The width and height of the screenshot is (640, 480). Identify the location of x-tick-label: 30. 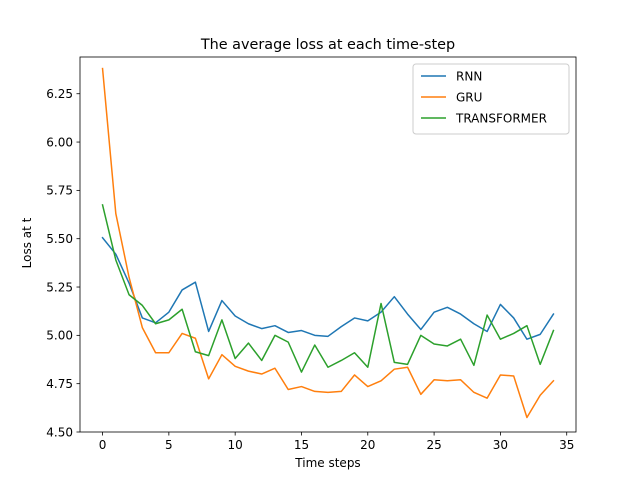
(500, 445).